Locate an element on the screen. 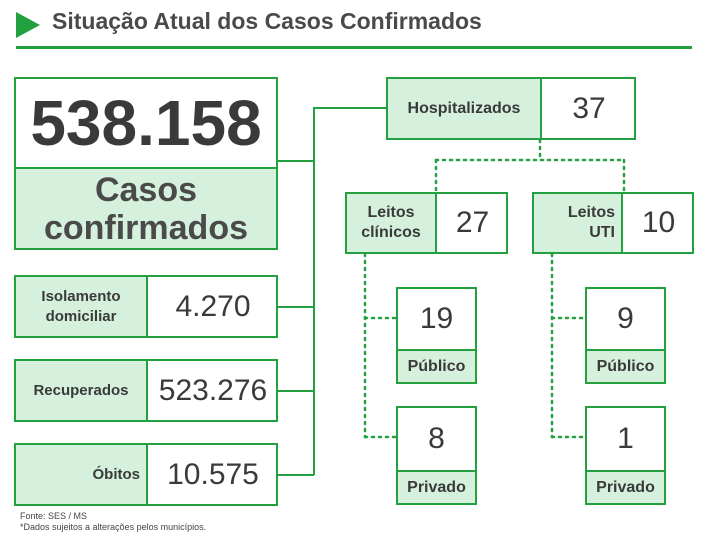 This screenshot has height=537, width=724. isolation-value: 4.270 is located at coordinates (213, 306).